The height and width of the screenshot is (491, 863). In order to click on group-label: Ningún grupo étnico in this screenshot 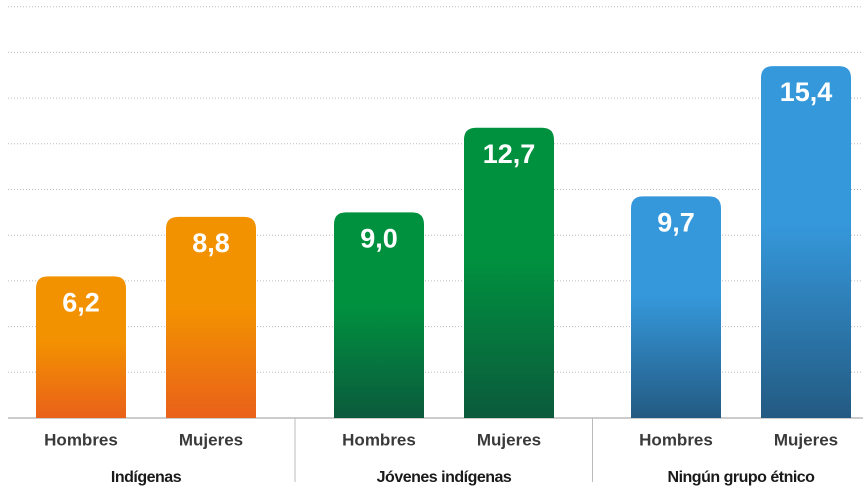, I will do `click(742, 477)`.